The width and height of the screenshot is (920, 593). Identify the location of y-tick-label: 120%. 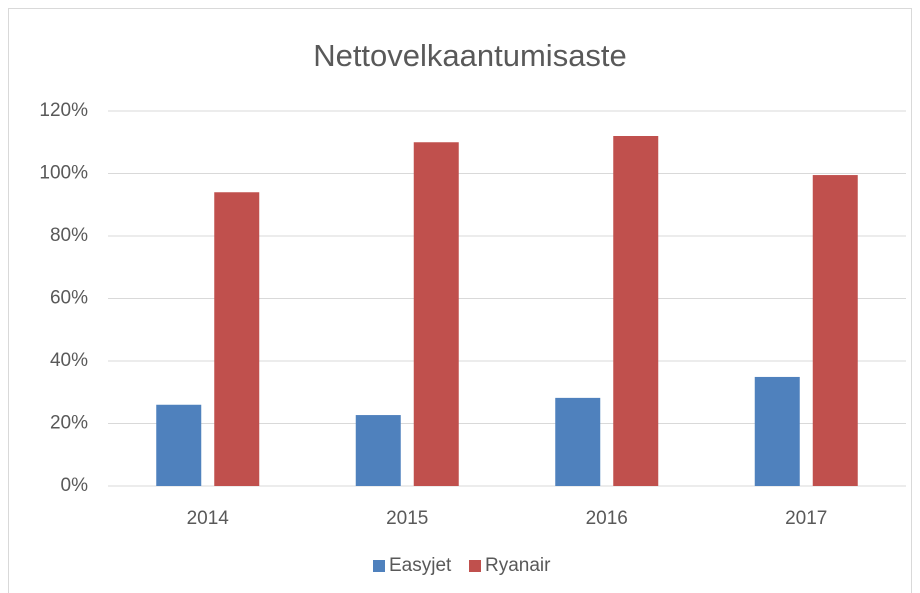
(63, 110).